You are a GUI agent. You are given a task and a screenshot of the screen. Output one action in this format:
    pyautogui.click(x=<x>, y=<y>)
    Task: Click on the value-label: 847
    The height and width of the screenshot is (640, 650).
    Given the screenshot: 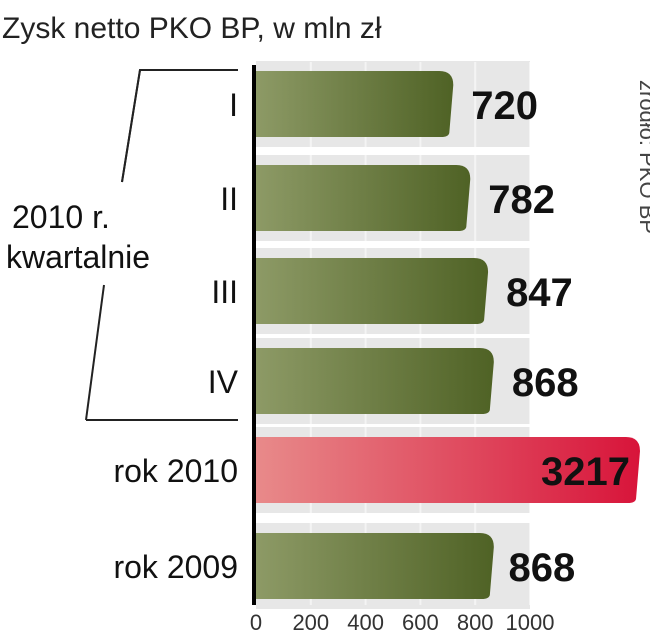 What is the action you would take?
    pyautogui.click(x=539, y=293)
    